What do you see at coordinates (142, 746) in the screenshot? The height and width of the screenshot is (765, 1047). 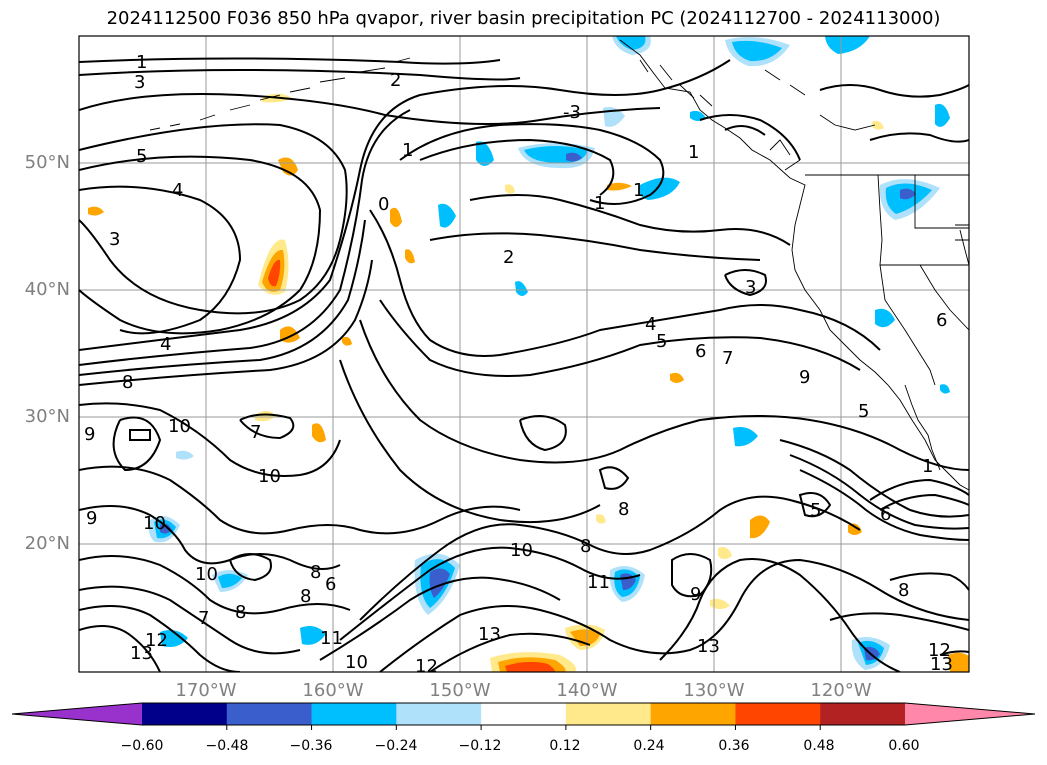 I see `colorbar-tick-label: −0.60` at bounding box center [142, 746].